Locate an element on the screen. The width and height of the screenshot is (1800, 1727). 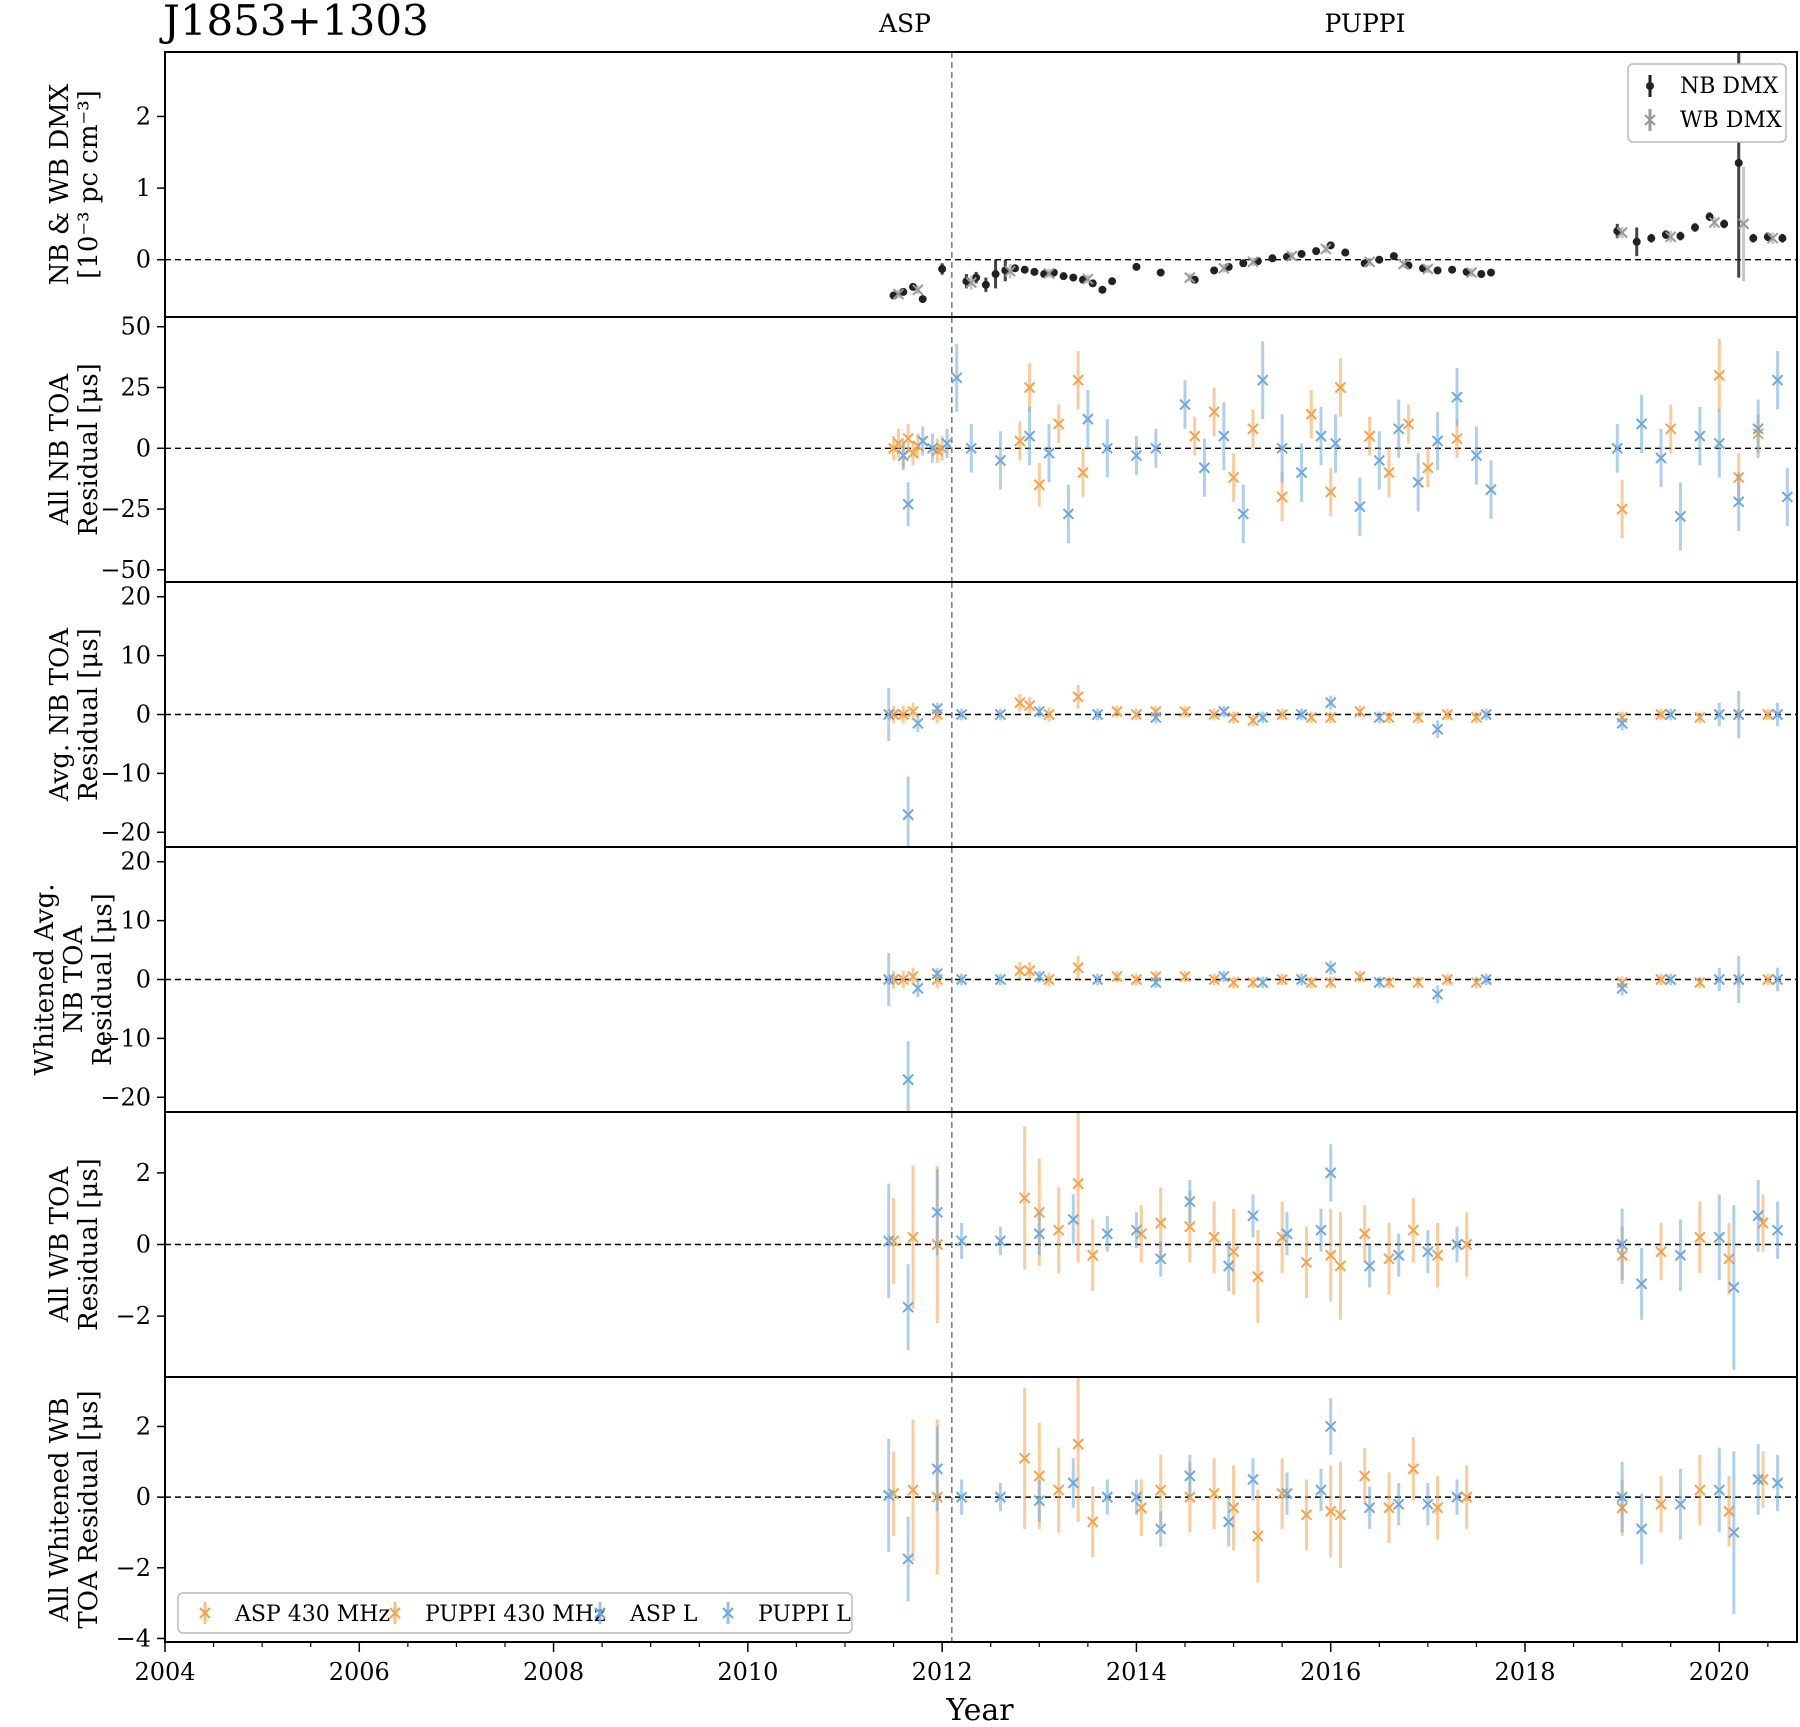
x-tick-label: 2014 is located at coordinates (1136, 1672).